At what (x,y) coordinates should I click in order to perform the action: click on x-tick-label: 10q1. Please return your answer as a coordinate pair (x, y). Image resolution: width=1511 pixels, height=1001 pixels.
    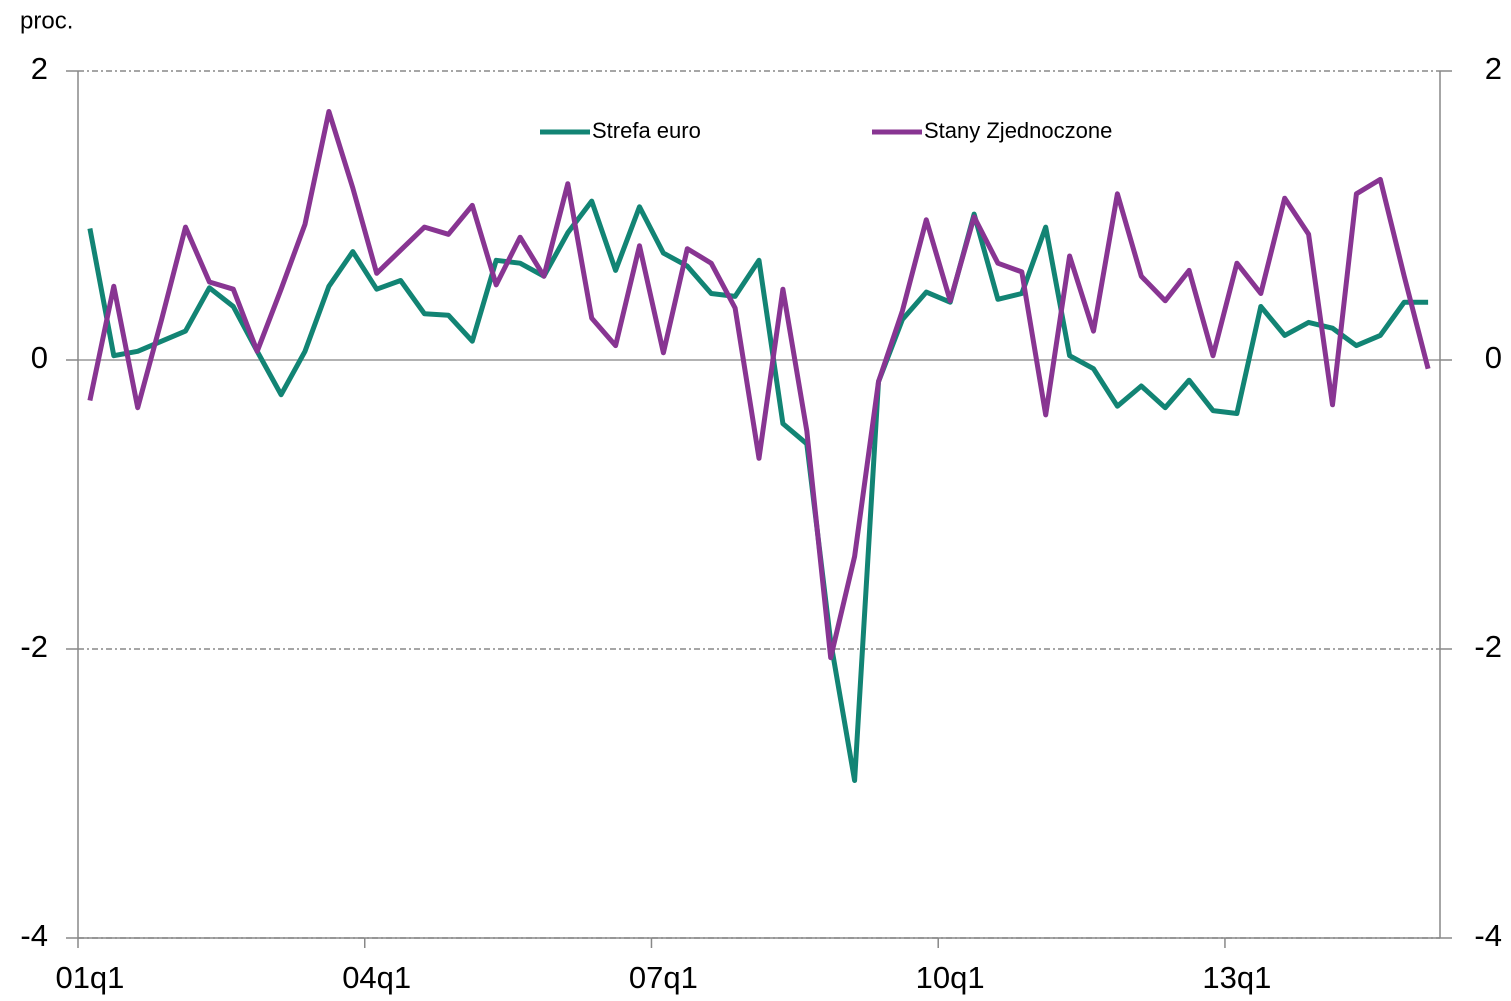
    Looking at the image, I should click on (950, 977).